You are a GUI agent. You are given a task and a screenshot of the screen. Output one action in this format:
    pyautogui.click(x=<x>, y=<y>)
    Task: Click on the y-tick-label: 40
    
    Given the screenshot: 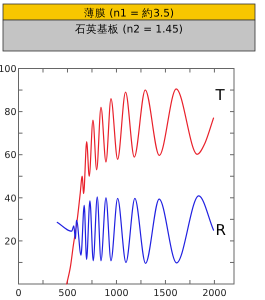 What is the action you would take?
    pyautogui.click(x=10, y=198)
    